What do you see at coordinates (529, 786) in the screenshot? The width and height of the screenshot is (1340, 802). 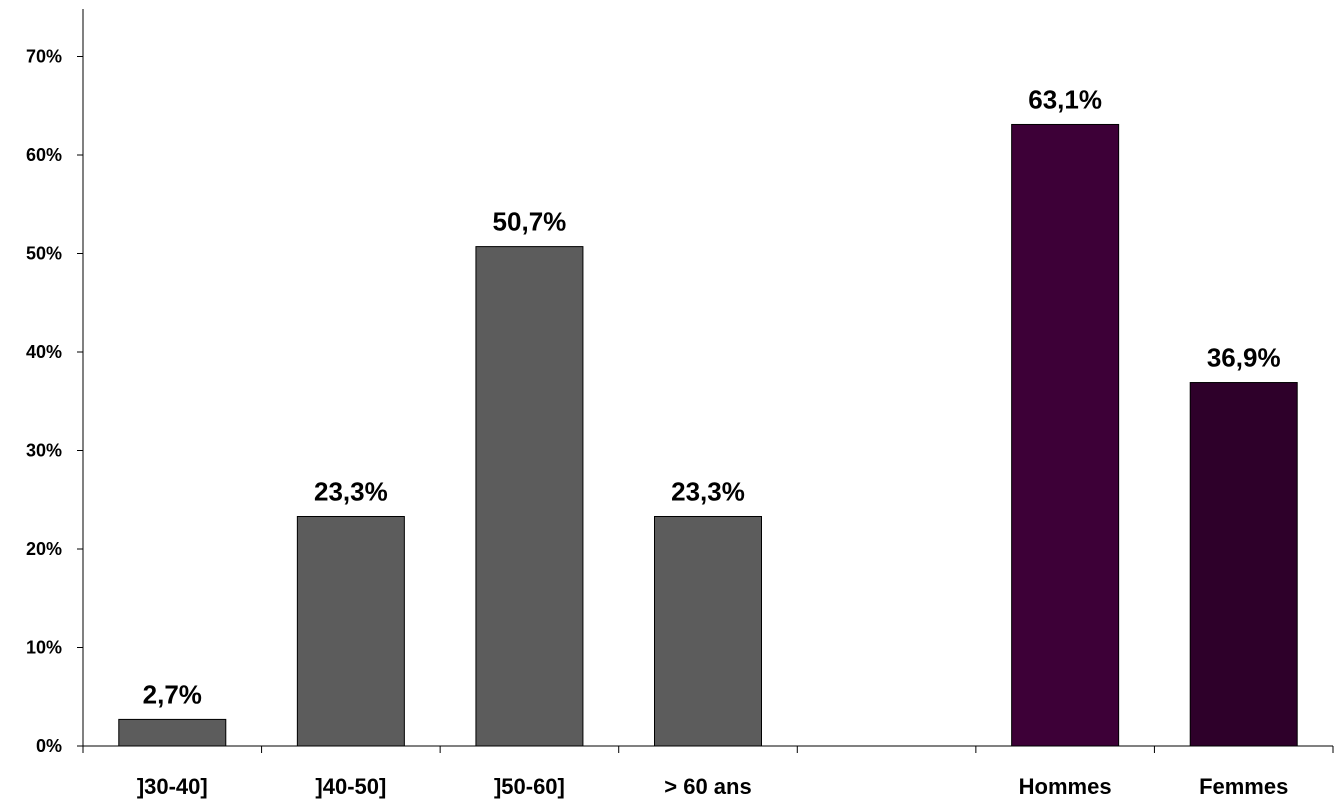 I see `x-category-label: ]50-60]` at bounding box center [529, 786].